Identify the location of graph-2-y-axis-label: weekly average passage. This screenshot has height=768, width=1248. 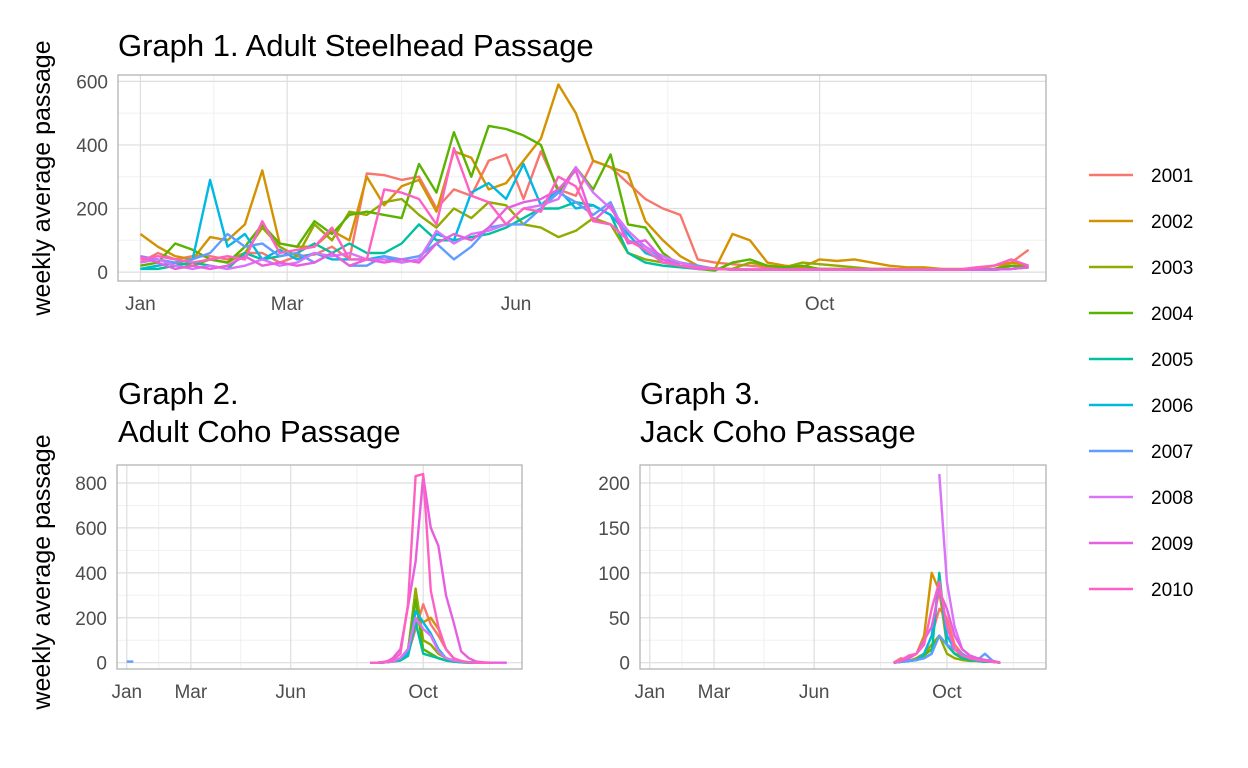
(42, 572).